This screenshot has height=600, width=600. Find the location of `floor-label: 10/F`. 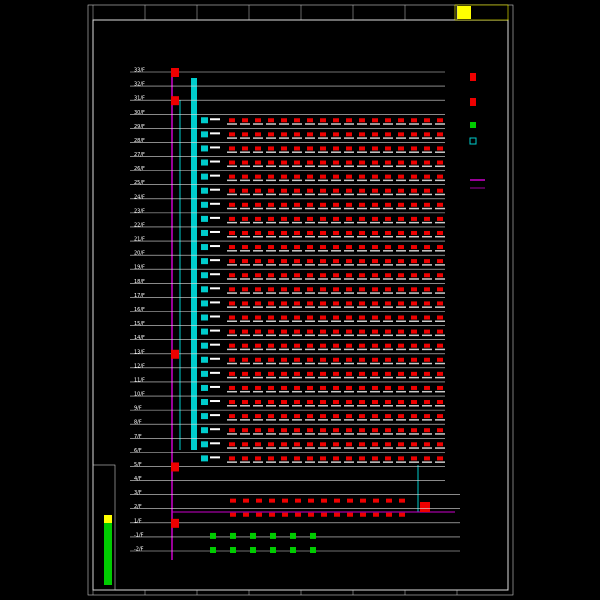

floor-label: 10/F is located at coordinates (139, 395).